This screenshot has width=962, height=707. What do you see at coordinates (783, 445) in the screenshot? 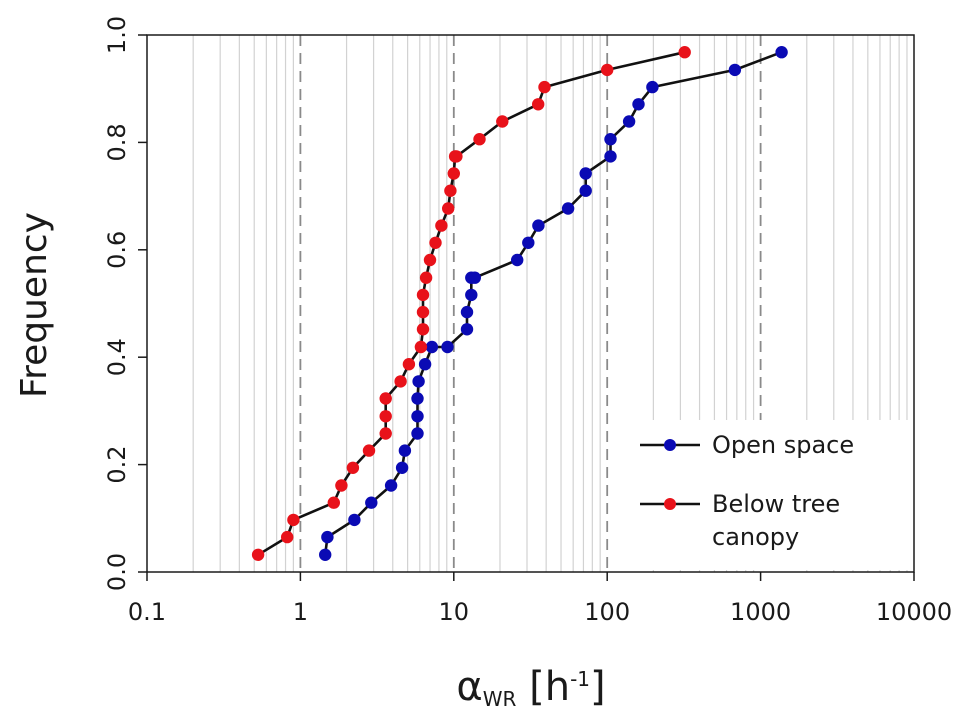
I see `legend-label-open-space: Open space` at bounding box center [783, 445].